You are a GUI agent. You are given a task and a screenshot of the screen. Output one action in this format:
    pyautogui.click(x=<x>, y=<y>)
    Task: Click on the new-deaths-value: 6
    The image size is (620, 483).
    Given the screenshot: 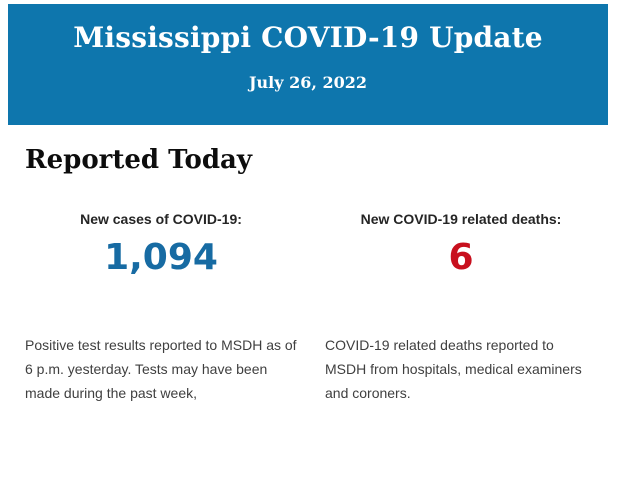 What is the action you would take?
    pyautogui.click(x=461, y=257)
    